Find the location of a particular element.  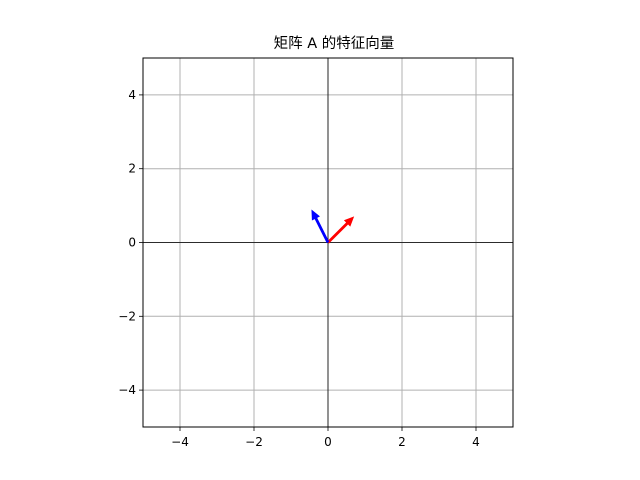

y-tick-label: 0 is located at coordinates (132, 243).